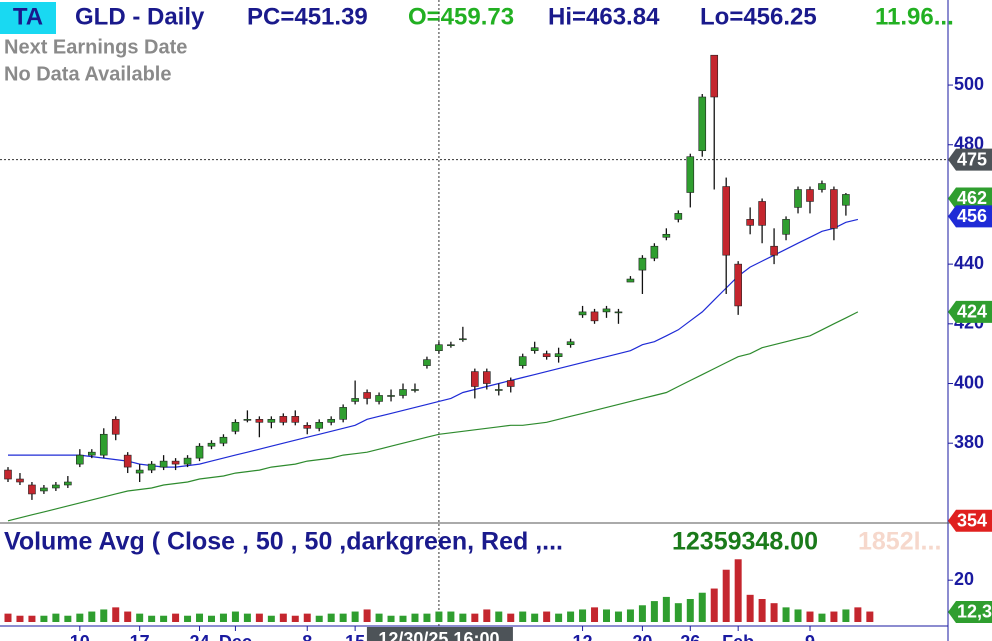 The image size is (992, 641). What do you see at coordinates (969, 382) in the screenshot?
I see `y-tick-label: 400` at bounding box center [969, 382].